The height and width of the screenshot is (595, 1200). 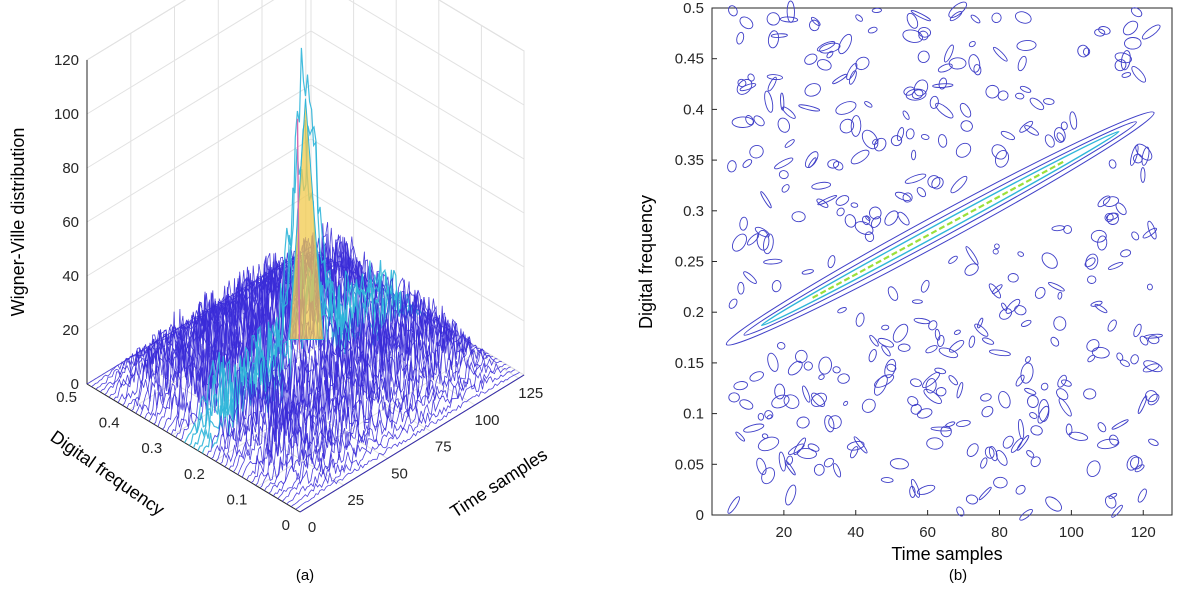 What do you see at coordinates (958, 575) in the screenshot?
I see `panel-b-caption: (b)` at bounding box center [958, 575].